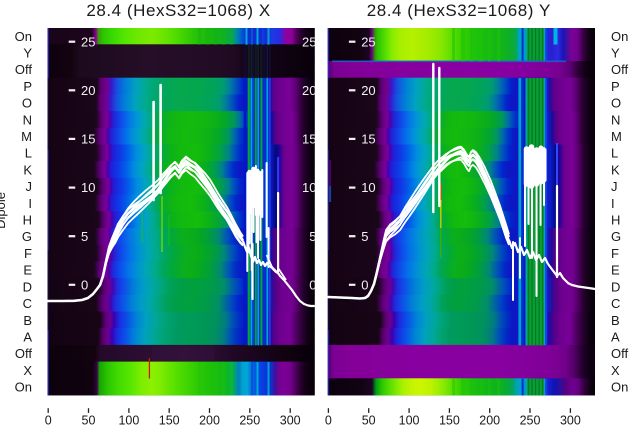 The image size is (640, 440). What do you see at coordinates (4, 210) in the screenshot?
I see `svg-text: Dipole` at bounding box center [4, 210].